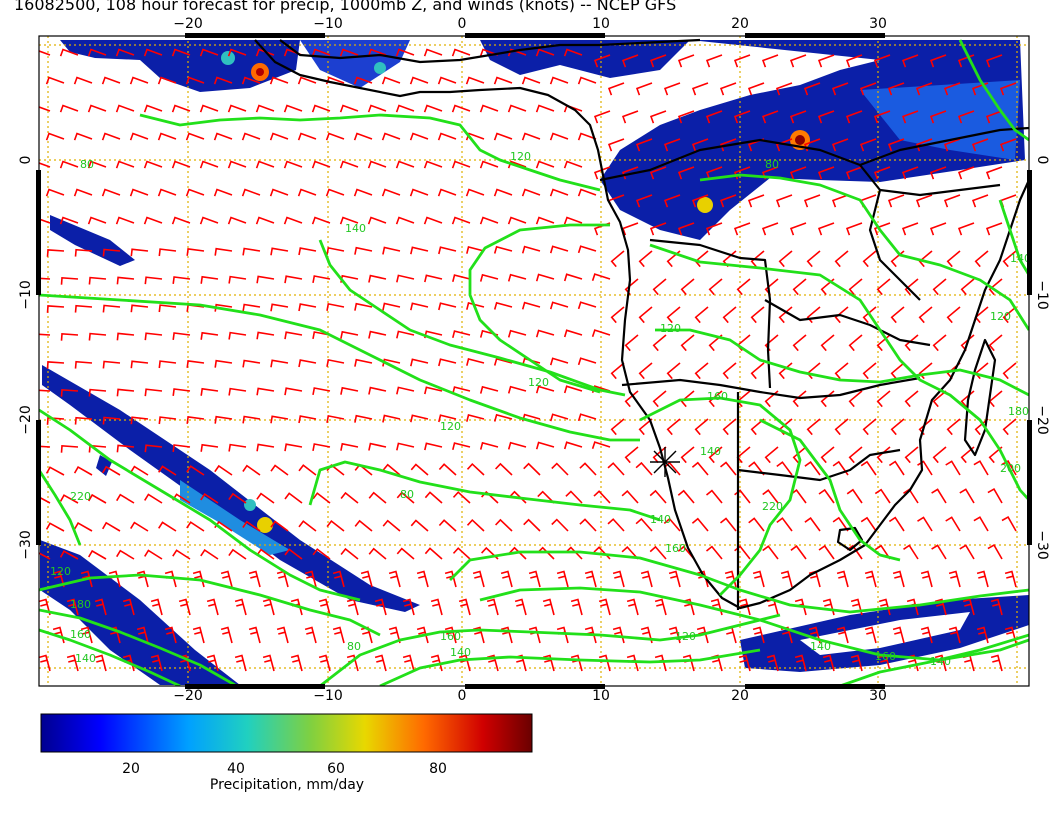 This screenshot has height=816, width=1056. I want to click on contour-label: 120, so click(450, 426).